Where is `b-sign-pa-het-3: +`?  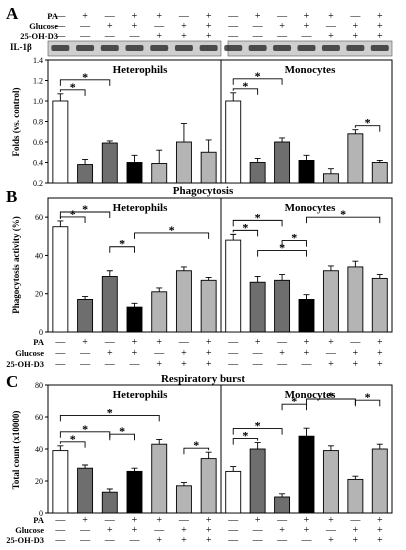 b-sign-pa-het-3: + is located at coordinates (135, 342).